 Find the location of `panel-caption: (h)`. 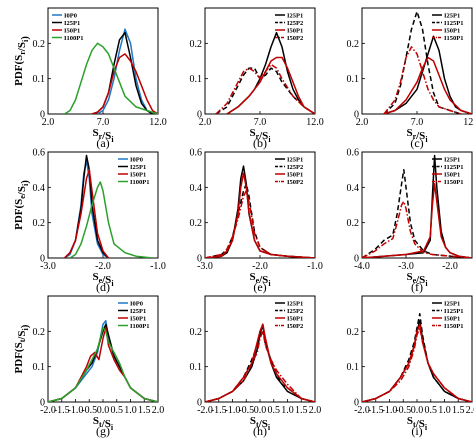

panel-caption: (h) is located at coordinates (260, 431).